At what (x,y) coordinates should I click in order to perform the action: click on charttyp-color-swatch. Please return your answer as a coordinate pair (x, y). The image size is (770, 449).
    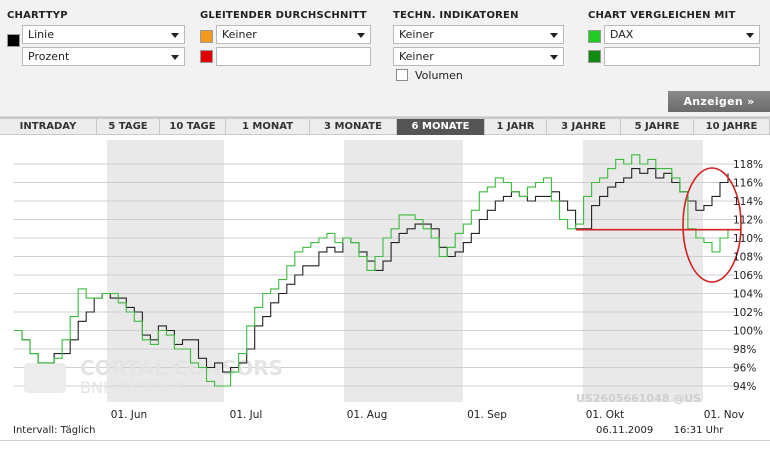
    Looking at the image, I should click on (13, 40).